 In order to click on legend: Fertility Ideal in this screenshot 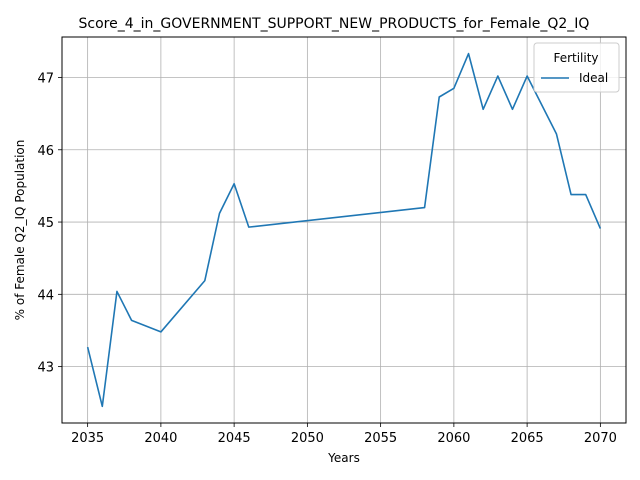, I will do `click(576, 67)`.